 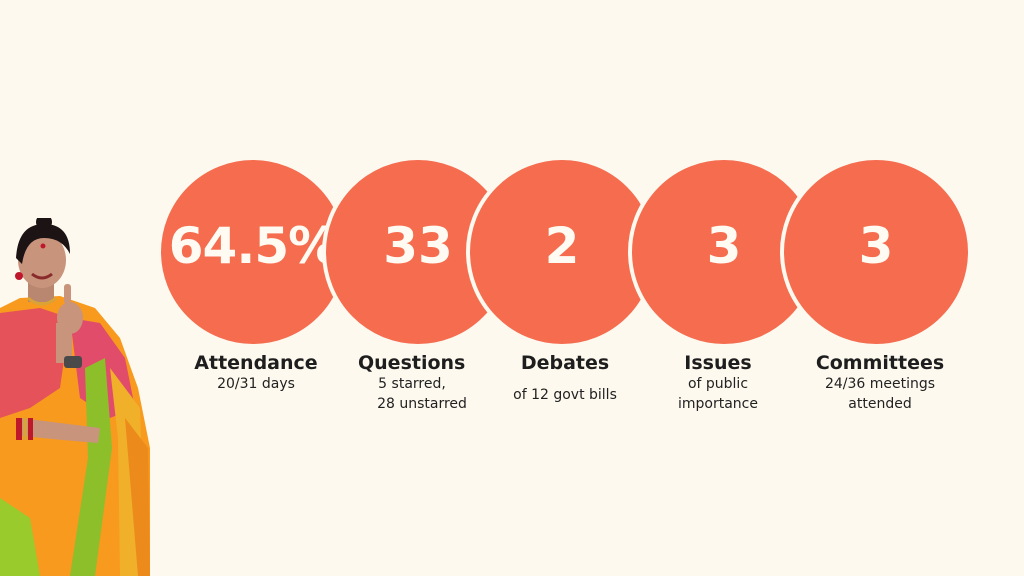 I want to click on stat-value: 2, so click(x=562, y=246).